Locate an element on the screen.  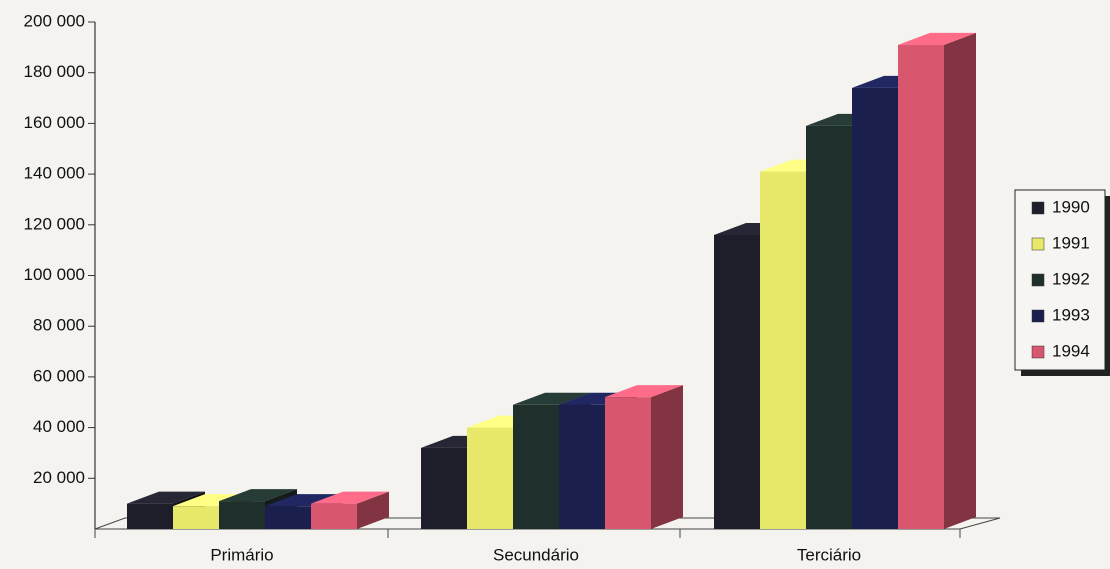
y-tick-label: 180 000 is located at coordinates (54, 71).